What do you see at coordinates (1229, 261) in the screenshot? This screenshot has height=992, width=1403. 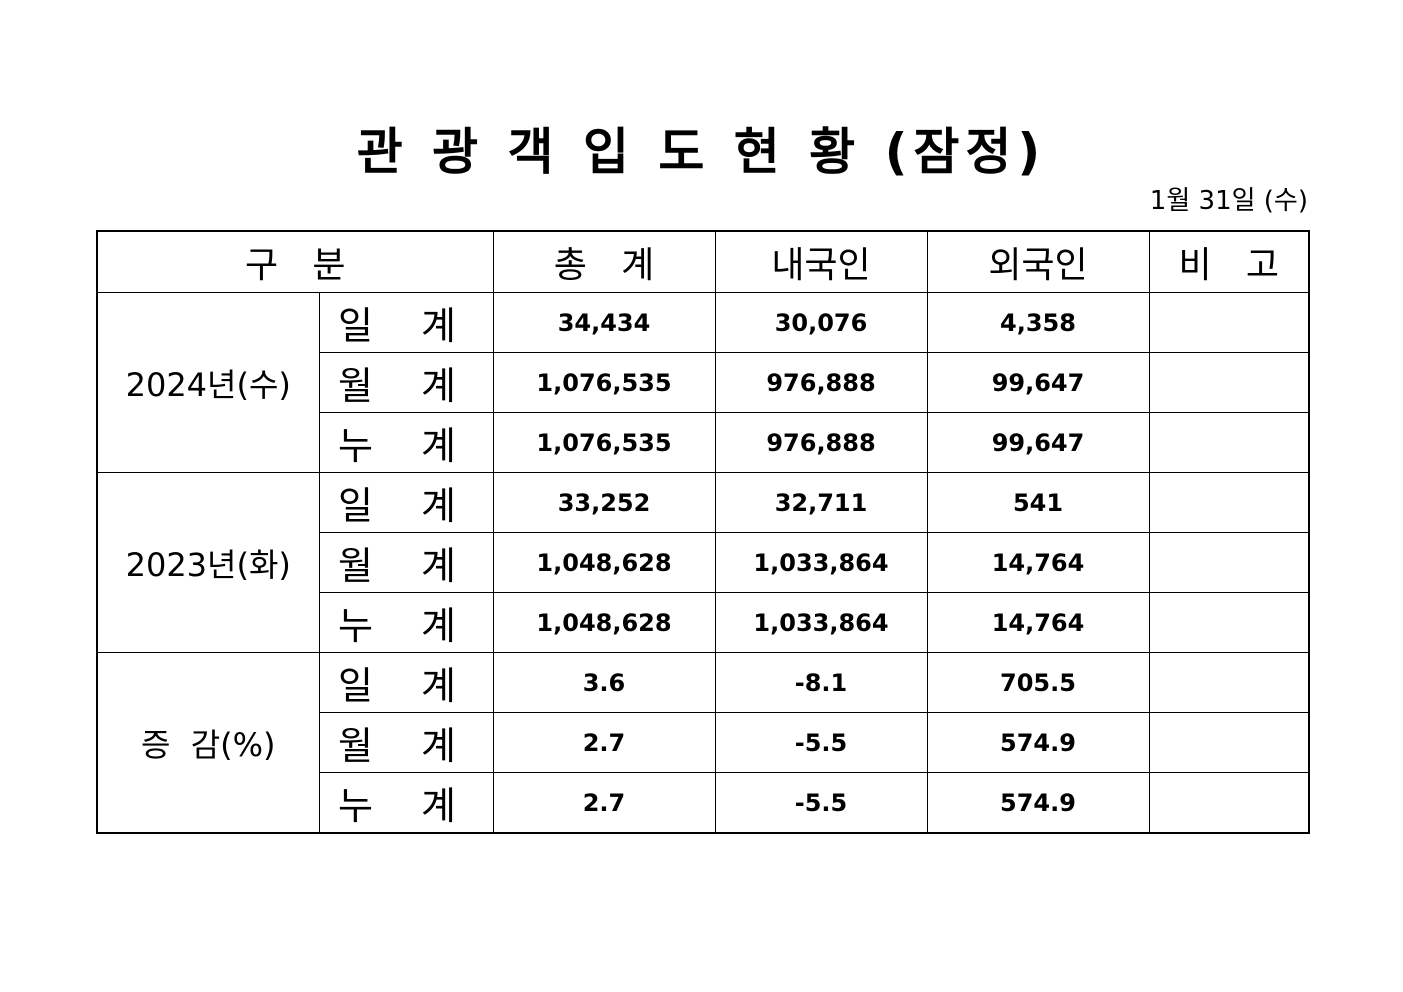 I see `header-note: 비 고` at bounding box center [1229, 261].